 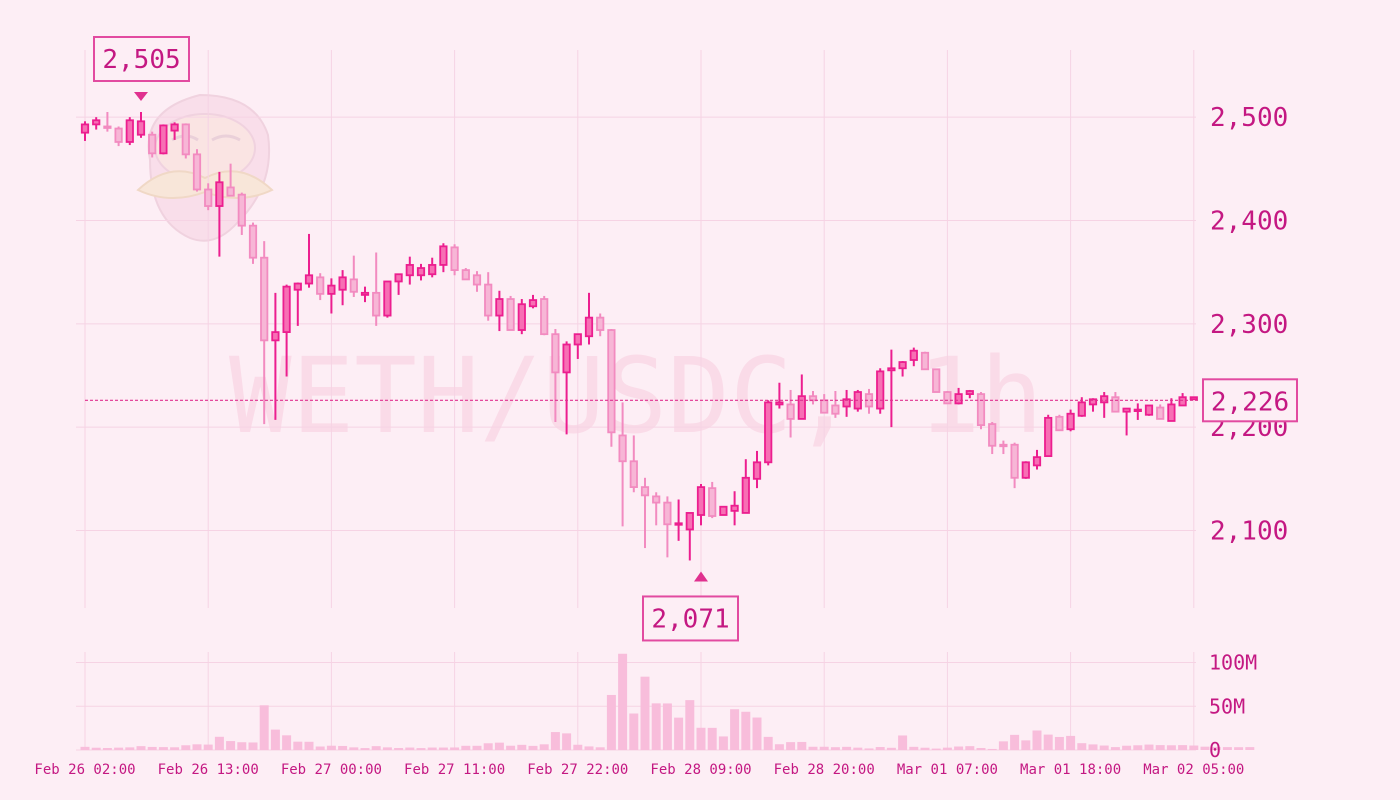 I want to click on time-tick-label: Feb 27 11:00, so click(x=454, y=770).